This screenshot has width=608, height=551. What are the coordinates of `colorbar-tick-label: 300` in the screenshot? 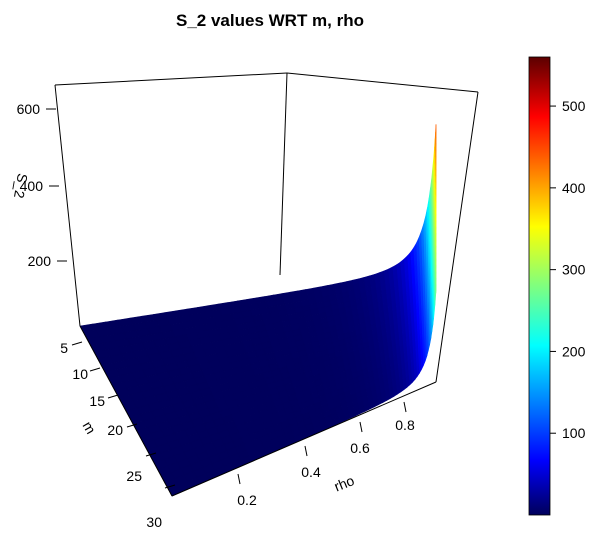 It's located at (574, 270).